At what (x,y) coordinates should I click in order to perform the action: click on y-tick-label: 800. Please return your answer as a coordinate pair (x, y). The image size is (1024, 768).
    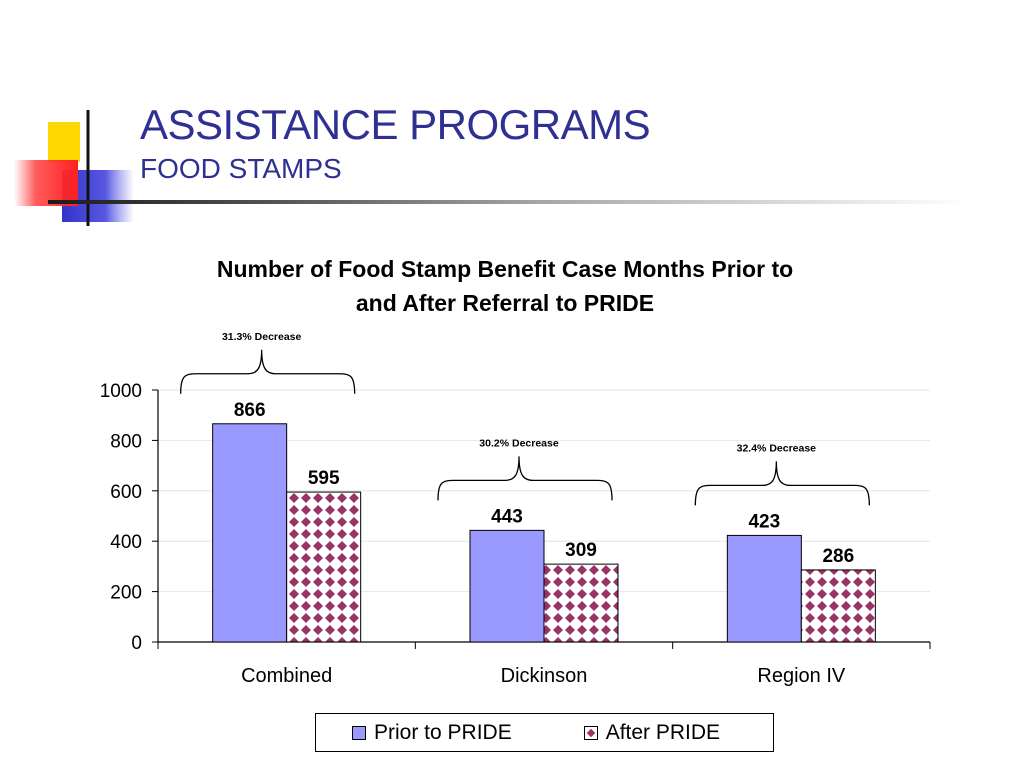
    Looking at the image, I should click on (126, 441).